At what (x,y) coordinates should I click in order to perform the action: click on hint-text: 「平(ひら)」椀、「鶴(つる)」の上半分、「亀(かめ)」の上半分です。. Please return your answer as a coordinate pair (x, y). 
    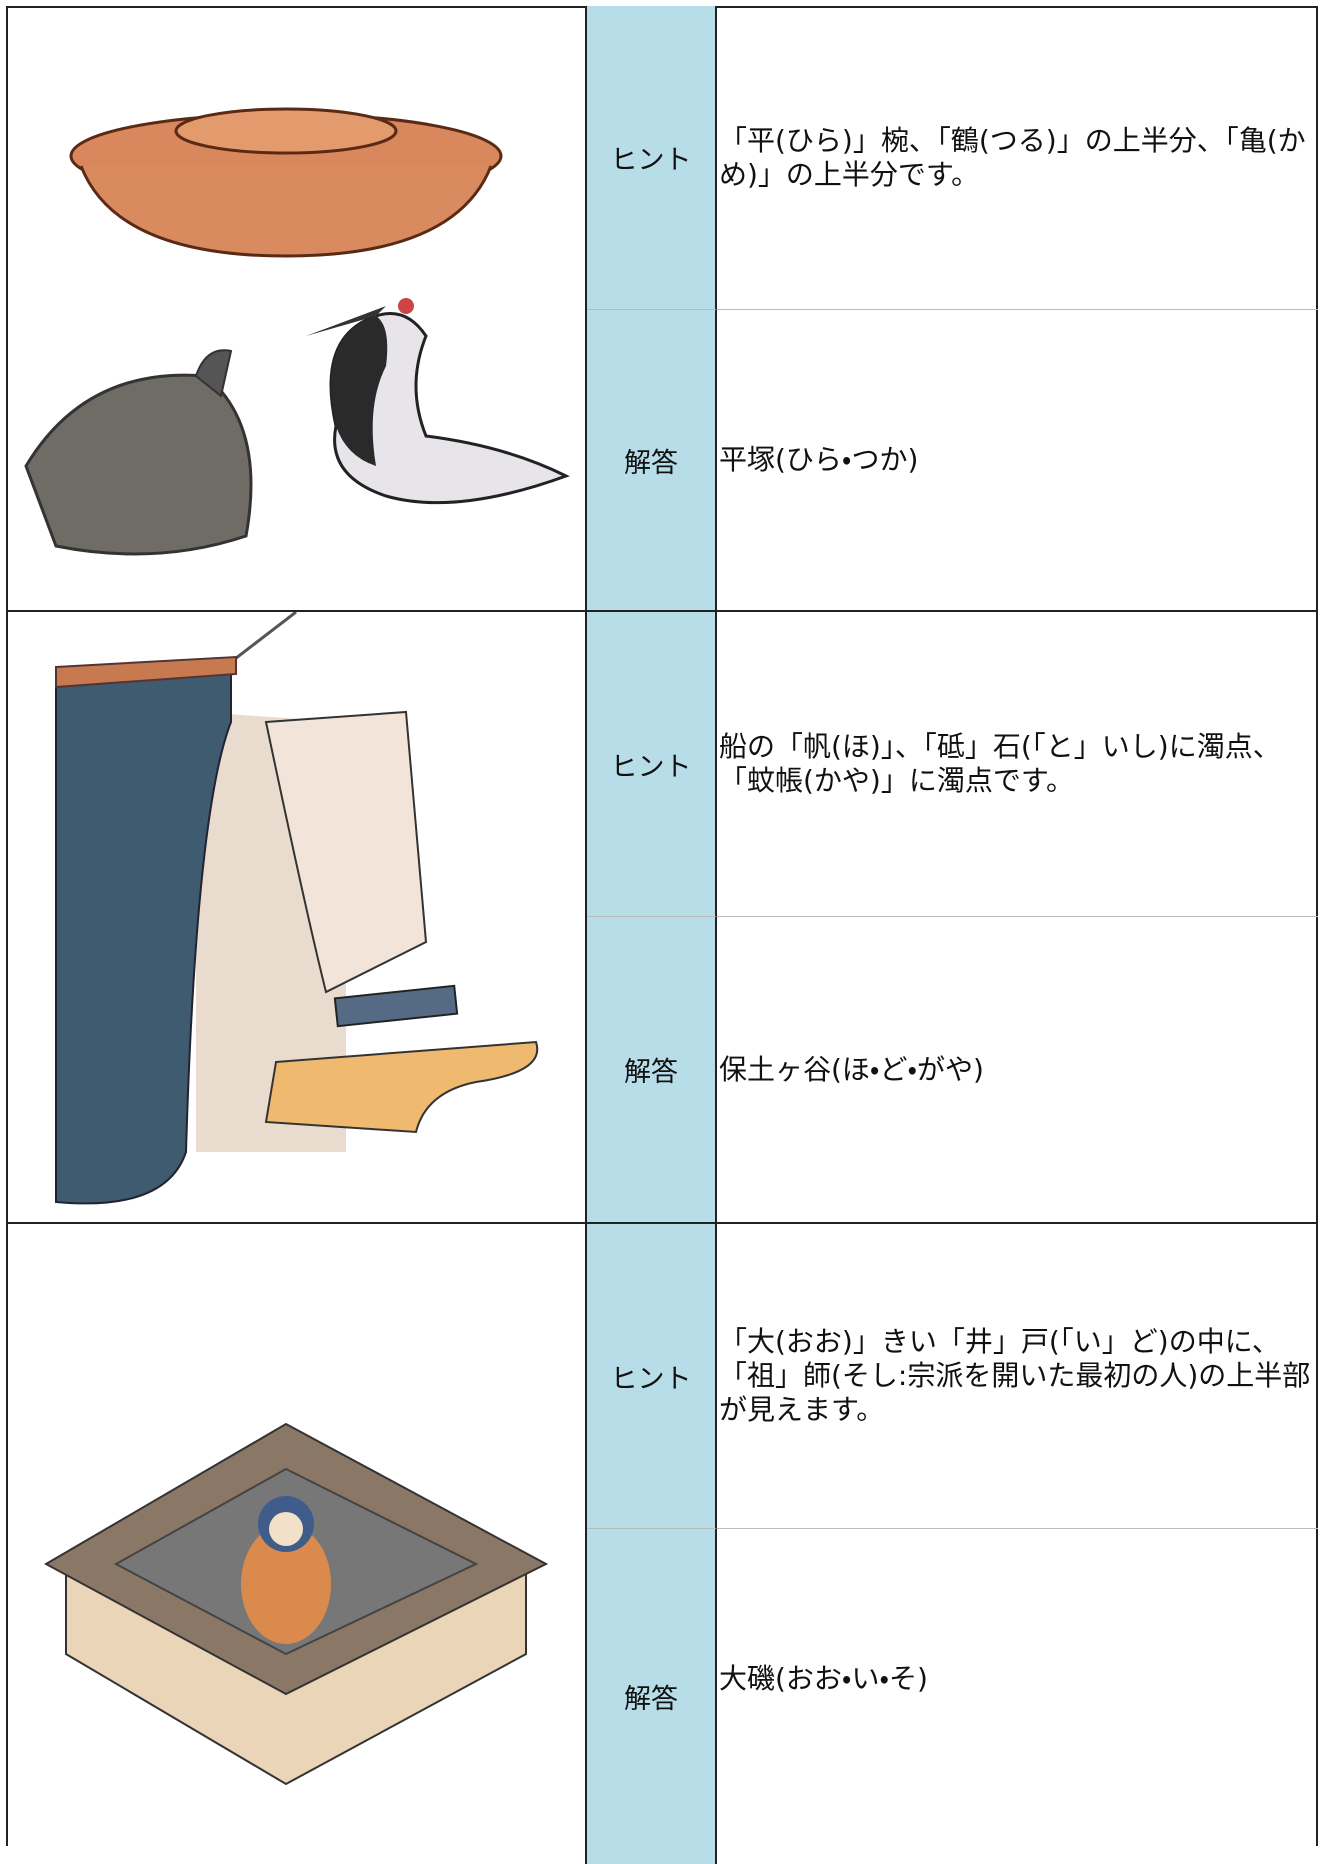
    Looking at the image, I should click on (1017, 158).